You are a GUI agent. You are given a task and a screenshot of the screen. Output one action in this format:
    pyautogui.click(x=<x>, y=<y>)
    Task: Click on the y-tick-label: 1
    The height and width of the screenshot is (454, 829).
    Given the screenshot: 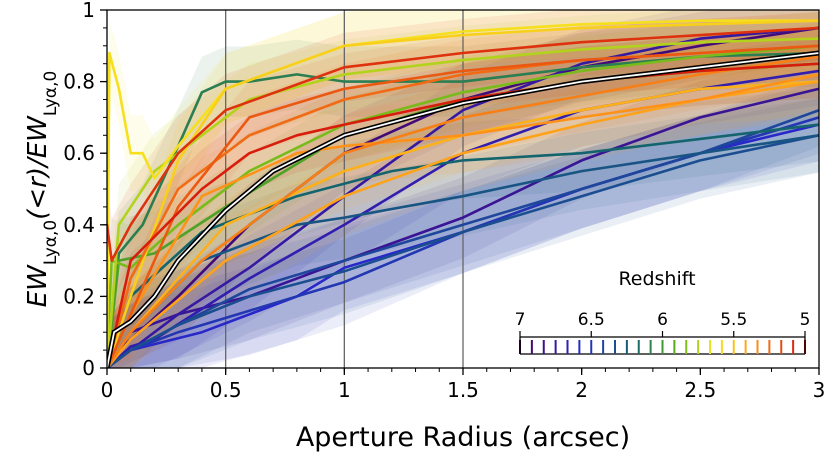 What is the action you would take?
    pyautogui.click(x=88, y=11)
    